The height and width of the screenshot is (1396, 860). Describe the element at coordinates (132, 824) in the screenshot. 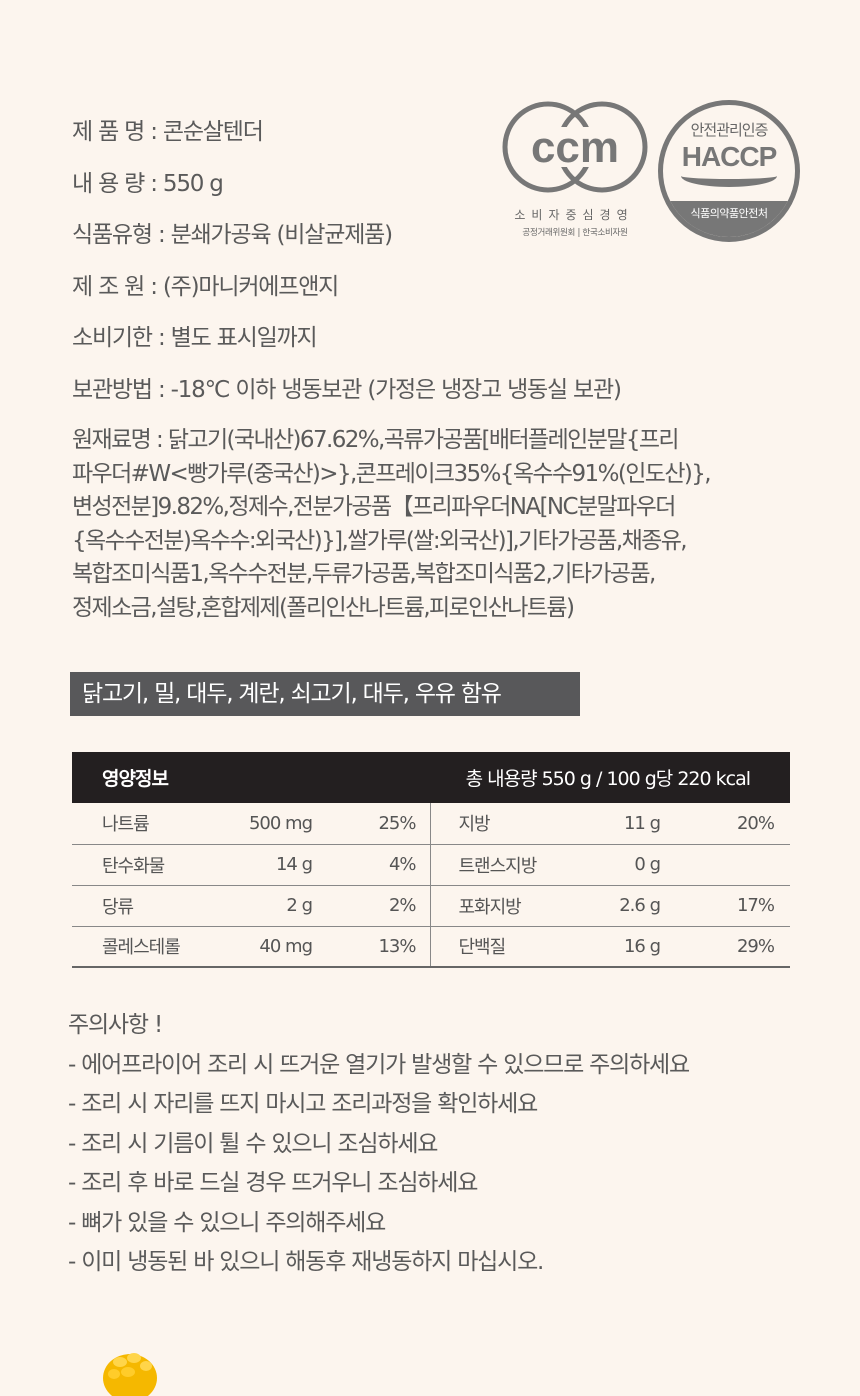

I see `nutrient-name: 나트륨` at that location.